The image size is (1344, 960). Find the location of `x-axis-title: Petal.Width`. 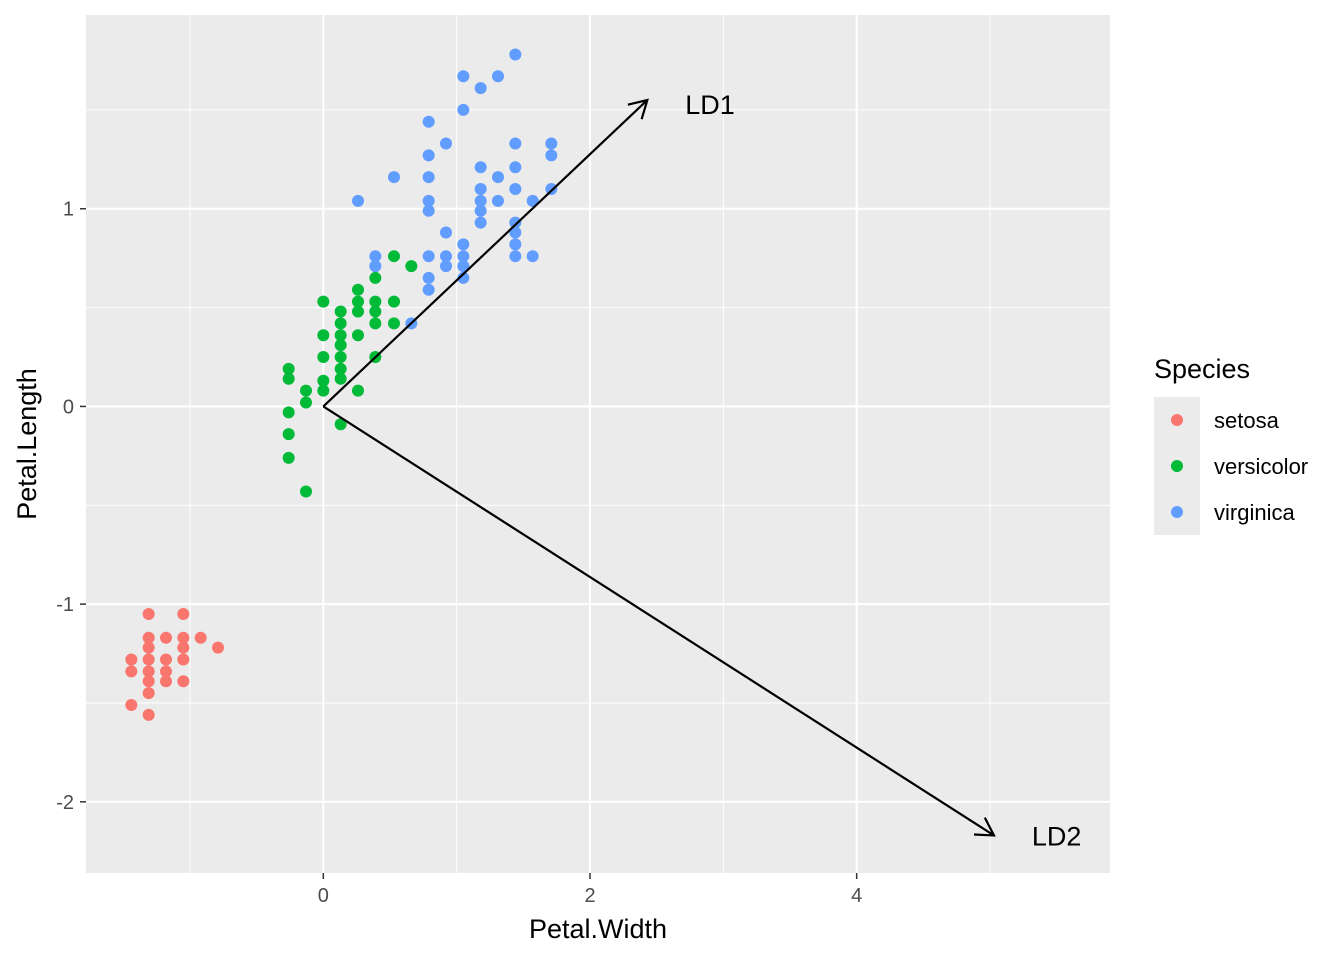

x-axis-title: Petal.Width is located at coordinates (598, 929).